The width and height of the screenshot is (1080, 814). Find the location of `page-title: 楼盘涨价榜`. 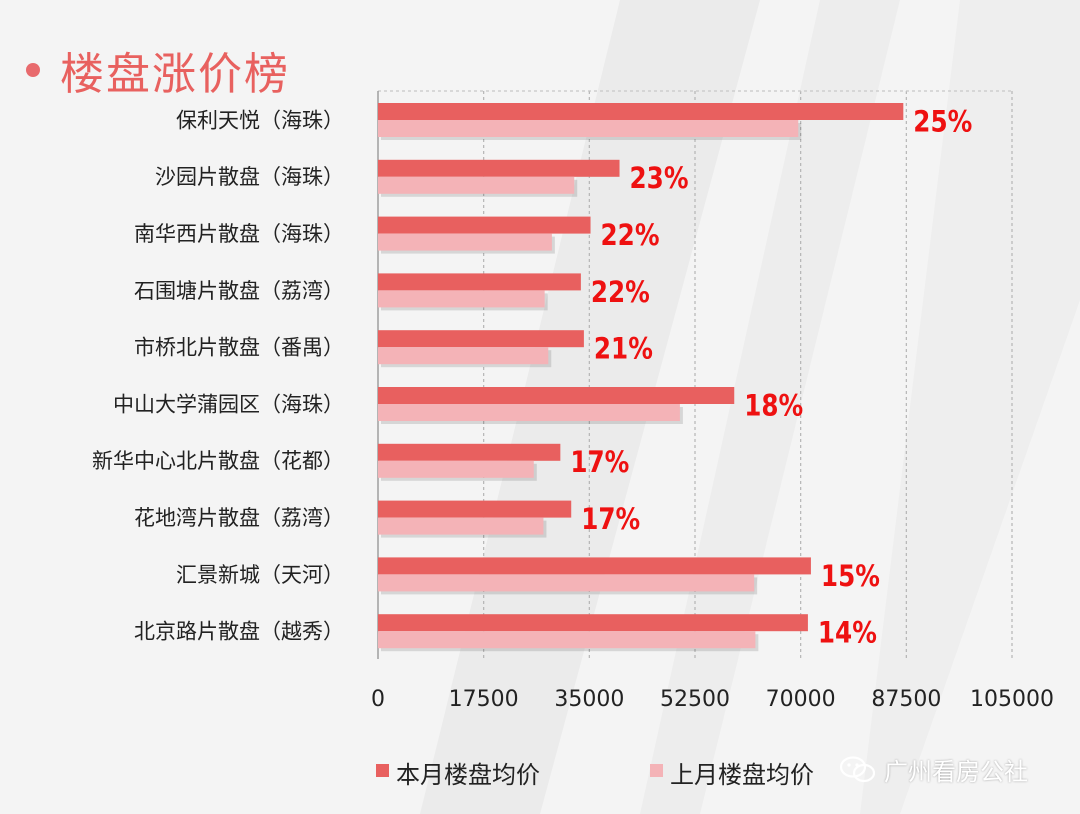

page-title: 楼盘涨价榜 is located at coordinates (175, 74).